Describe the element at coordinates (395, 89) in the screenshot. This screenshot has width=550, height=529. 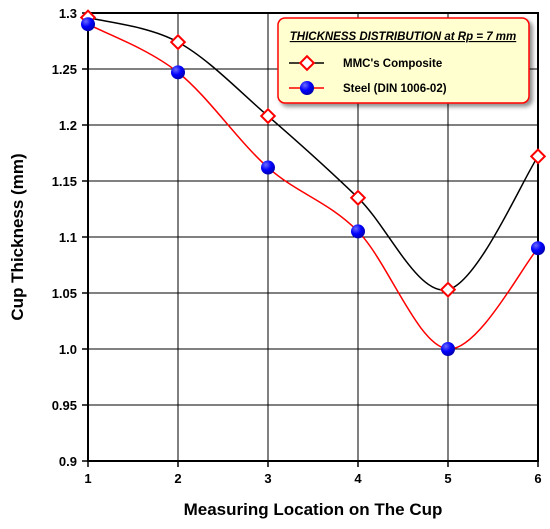
I see `legend-label-steel: Steel (DIN 1006-02)` at that location.